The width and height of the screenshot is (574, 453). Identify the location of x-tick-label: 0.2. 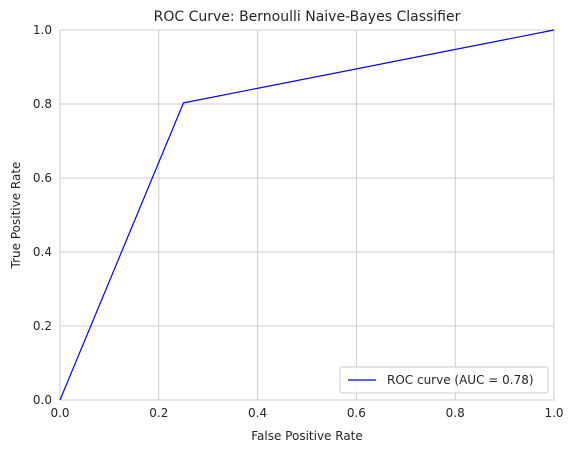
(158, 413).